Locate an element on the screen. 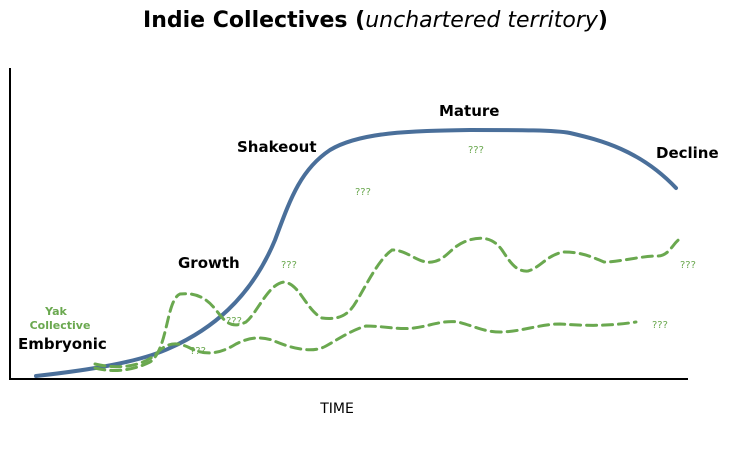  stage-embryonic-label: Embryonic is located at coordinates (62, 344).